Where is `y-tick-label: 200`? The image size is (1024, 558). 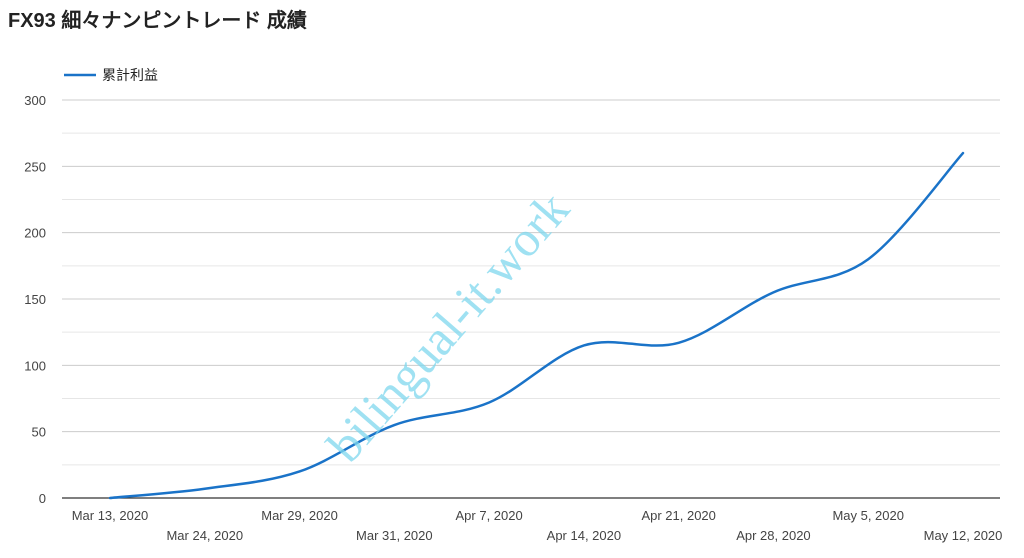
y-tick-label: 200 is located at coordinates (35, 233).